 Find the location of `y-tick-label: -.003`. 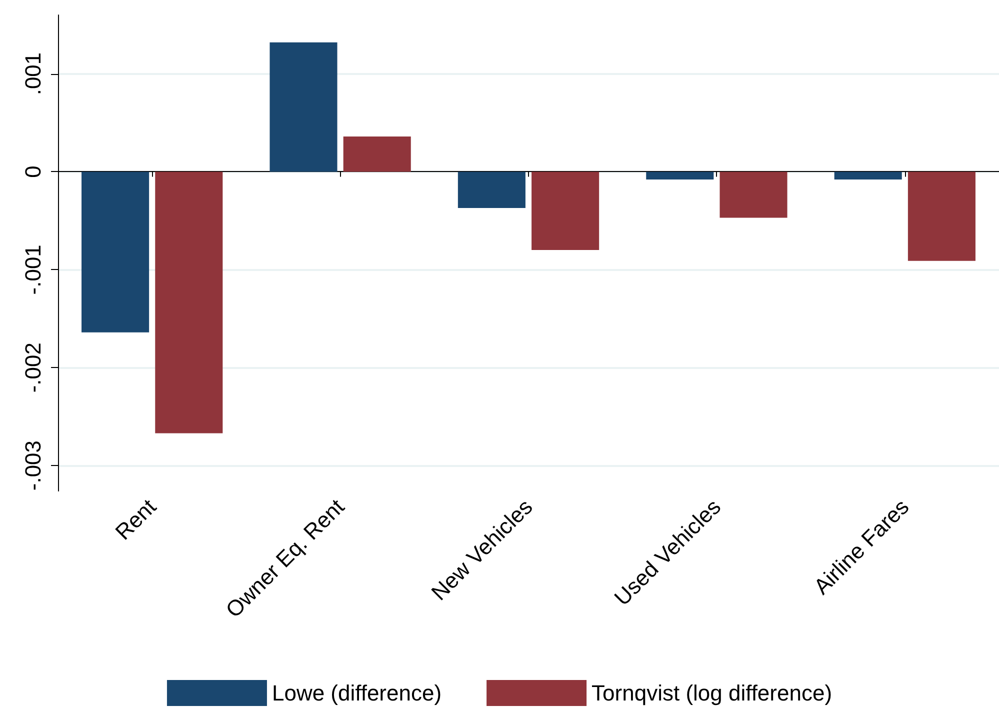

y-tick-label: -.003 is located at coordinates (33, 465).